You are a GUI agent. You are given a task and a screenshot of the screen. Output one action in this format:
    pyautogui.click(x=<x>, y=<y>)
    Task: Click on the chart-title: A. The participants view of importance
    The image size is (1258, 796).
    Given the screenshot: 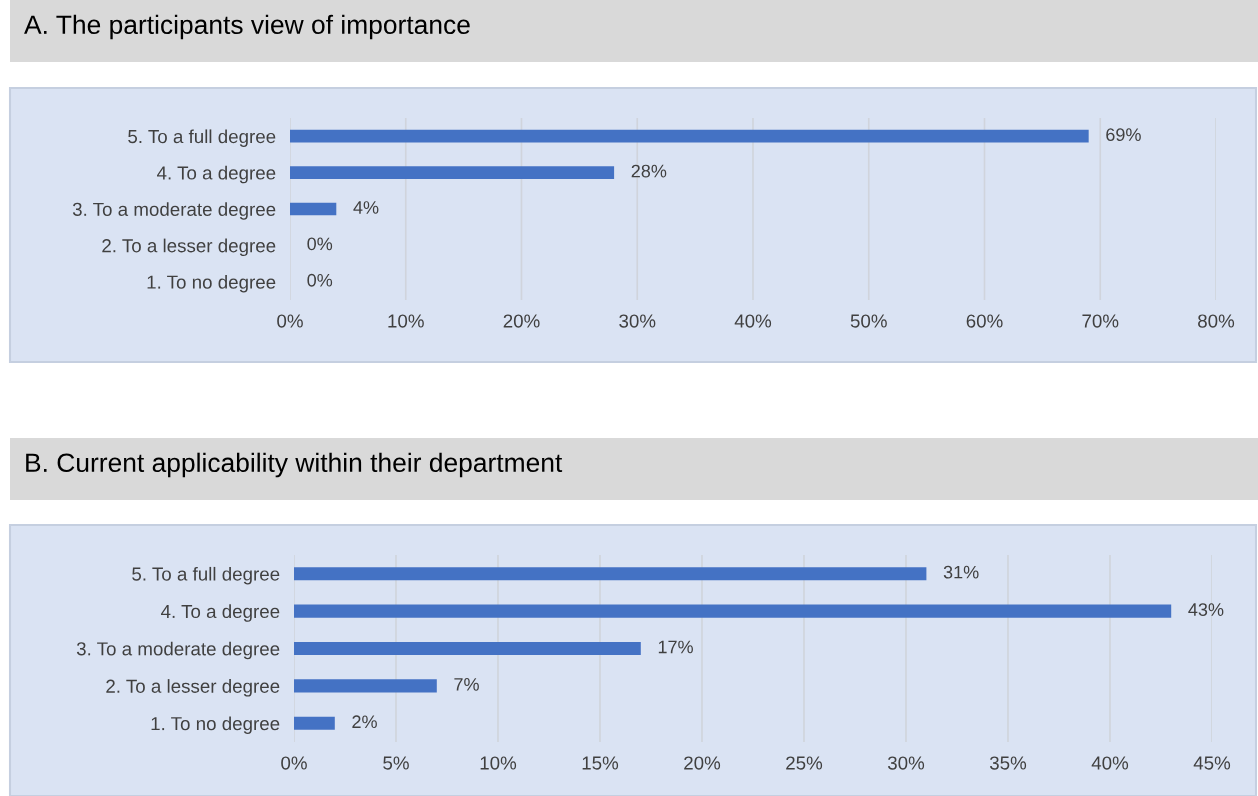 What is the action you would take?
    pyautogui.click(x=247, y=27)
    